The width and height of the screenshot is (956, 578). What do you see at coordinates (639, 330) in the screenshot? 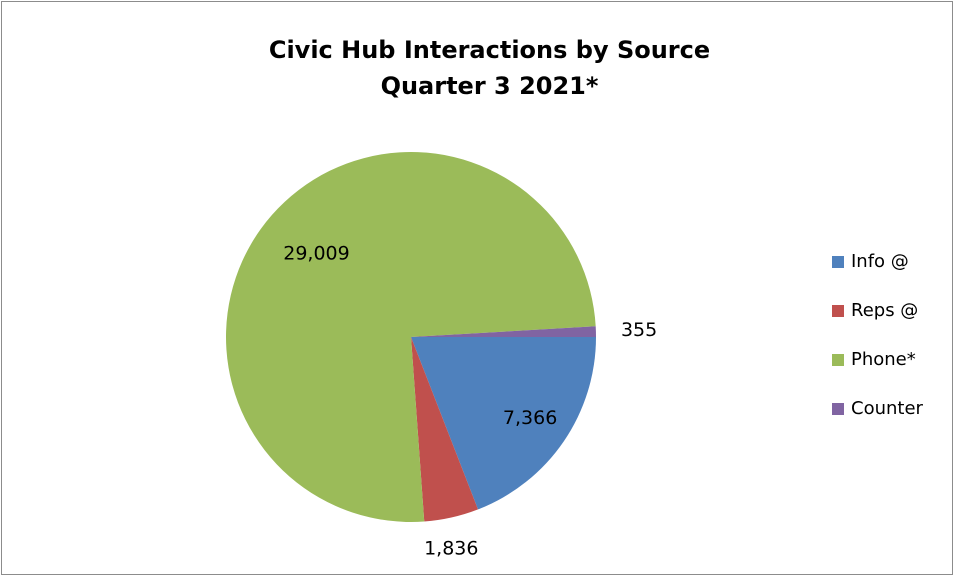
I see `data-label-counter: 355` at bounding box center [639, 330].